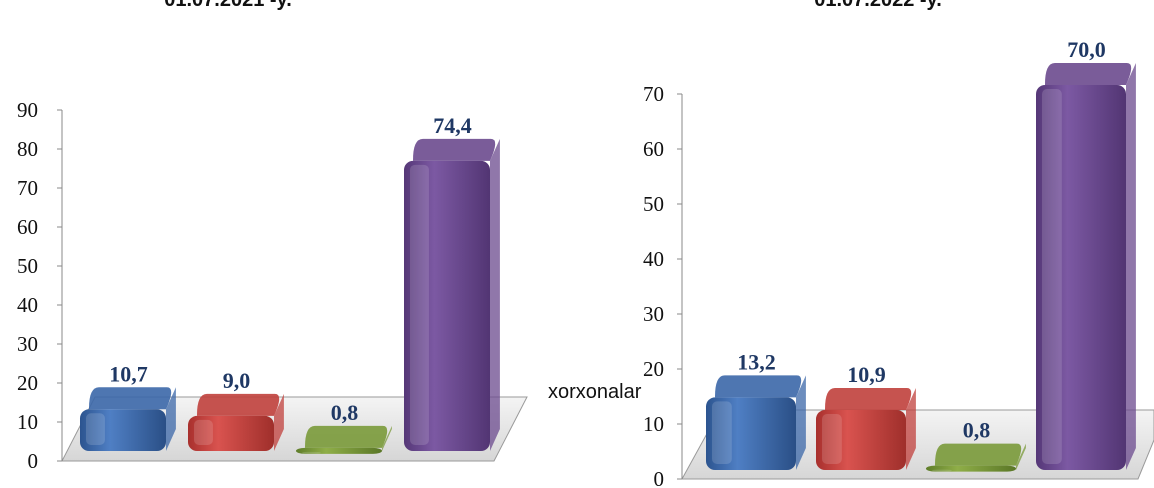  Describe the element at coordinates (228, 5) in the screenshot. I see `chart-title: 01.07.2021 -y.` at that location.